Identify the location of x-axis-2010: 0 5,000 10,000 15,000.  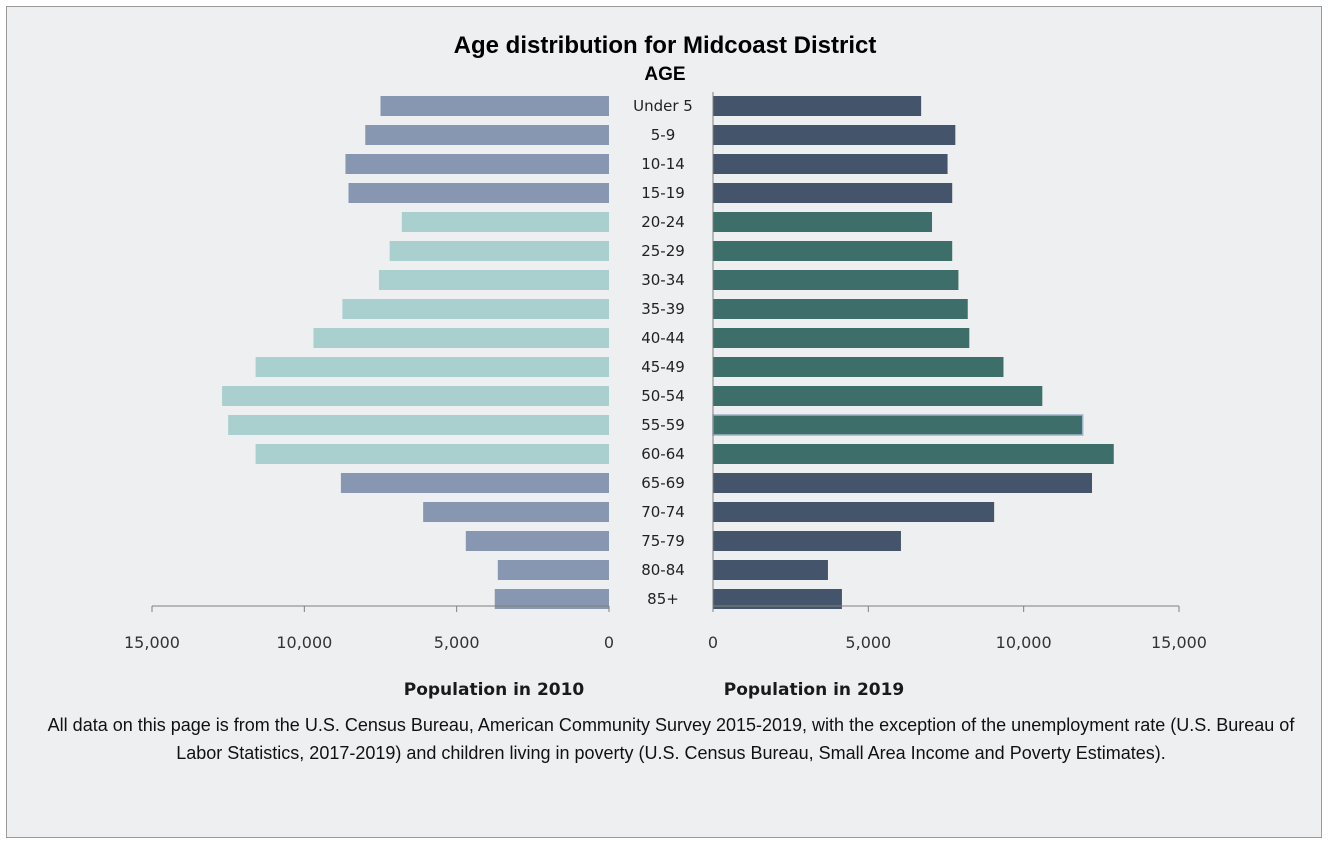
(369, 628).